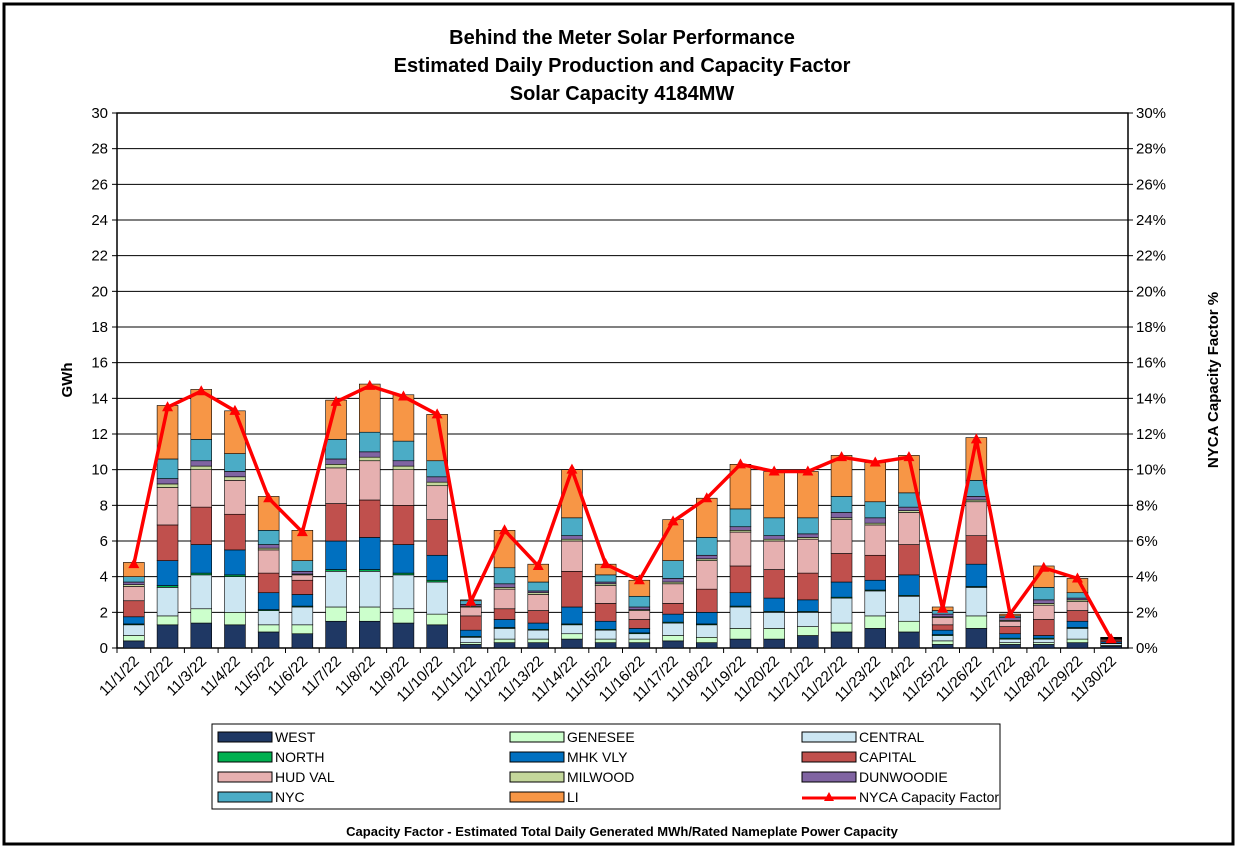  What do you see at coordinates (67, 380) in the screenshot?
I see `y-axis-title: GWh` at bounding box center [67, 380].